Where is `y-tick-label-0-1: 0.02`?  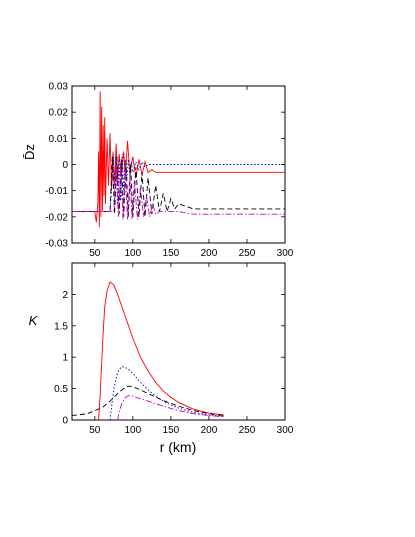 y-tick-label-0-1: 0.02 is located at coordinates (59, 113).